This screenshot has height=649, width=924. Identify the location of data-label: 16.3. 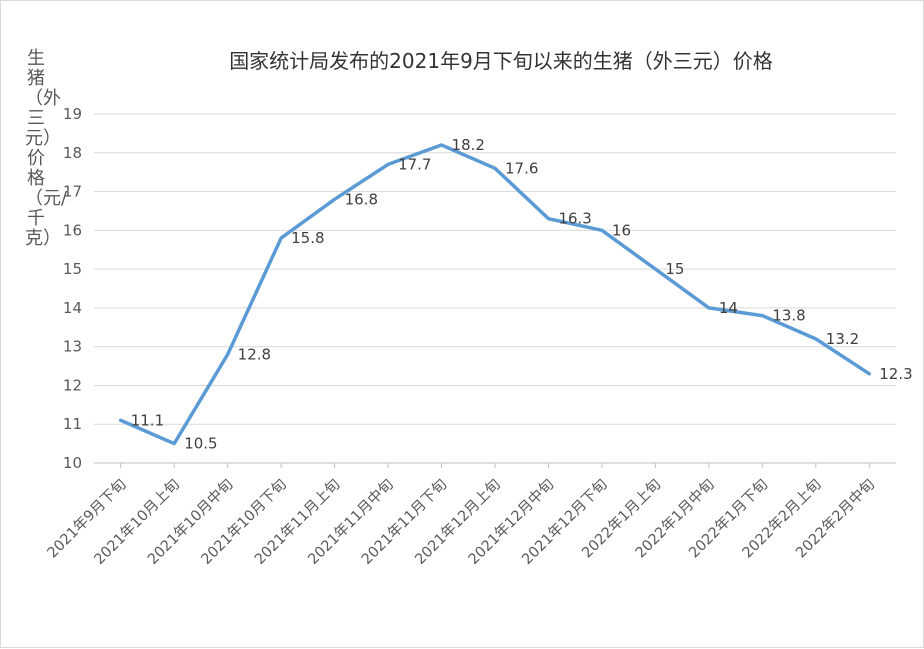
(574, 219).